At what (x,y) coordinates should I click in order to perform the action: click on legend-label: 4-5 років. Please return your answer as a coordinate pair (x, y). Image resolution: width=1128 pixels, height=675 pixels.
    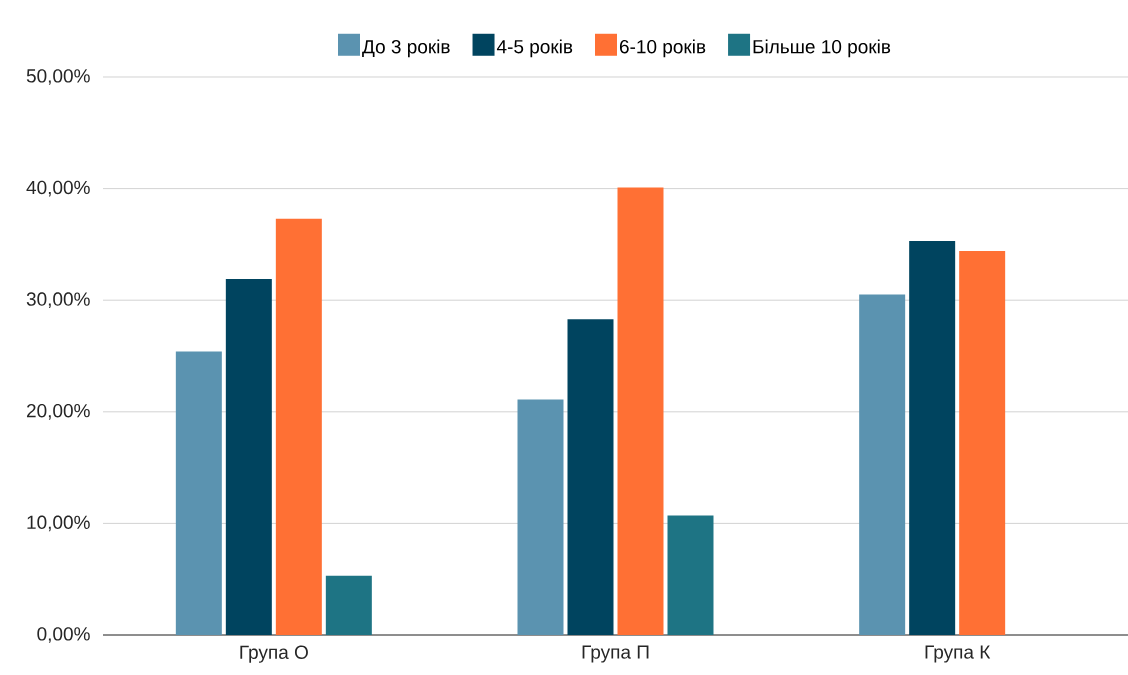
    Looking at the image, I should click on (534, 48).